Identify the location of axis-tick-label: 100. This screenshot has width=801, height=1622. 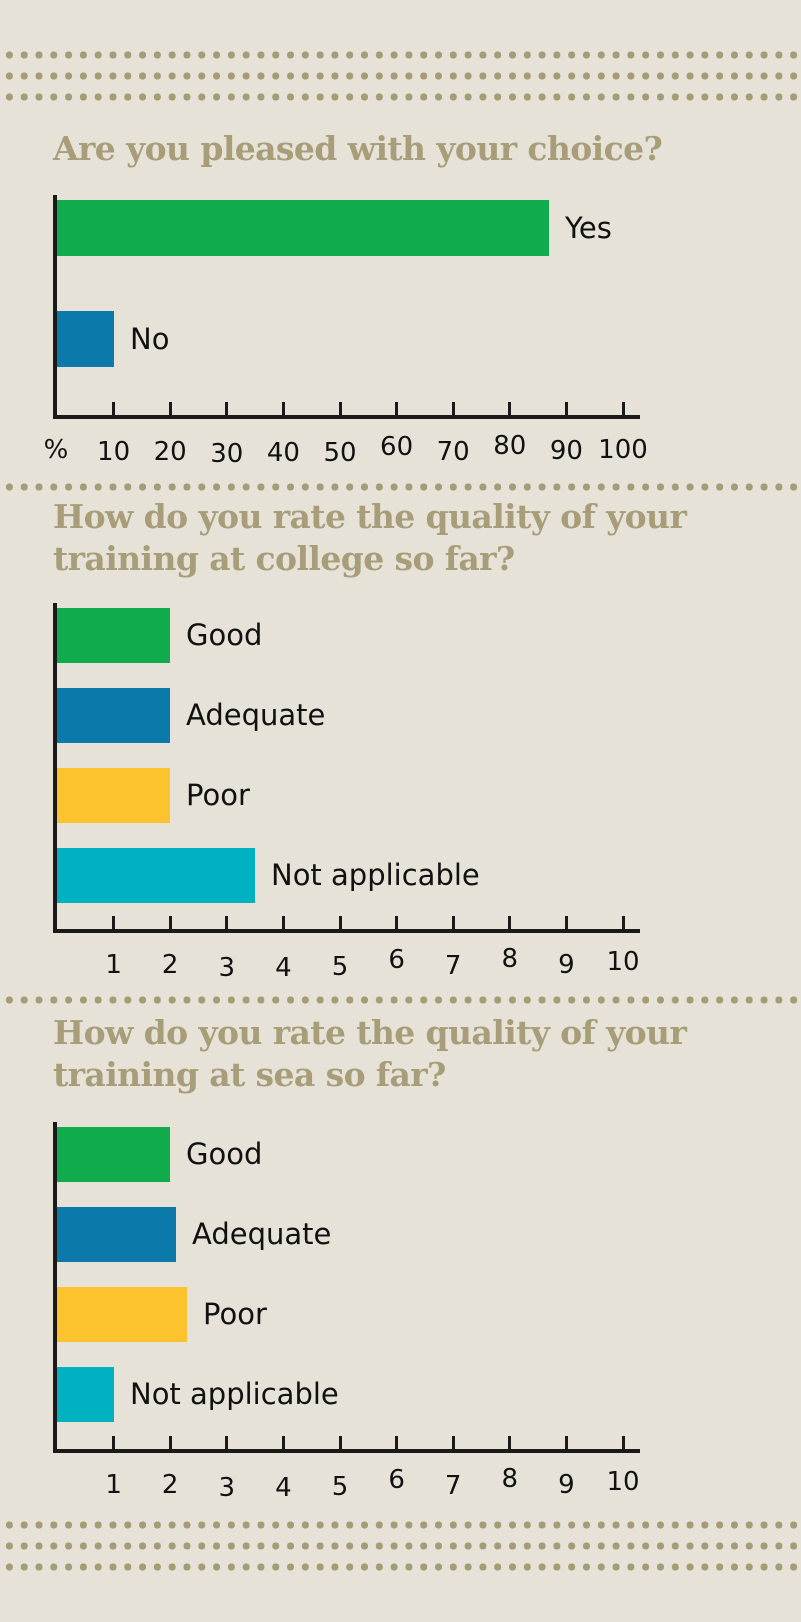
(623, 450).